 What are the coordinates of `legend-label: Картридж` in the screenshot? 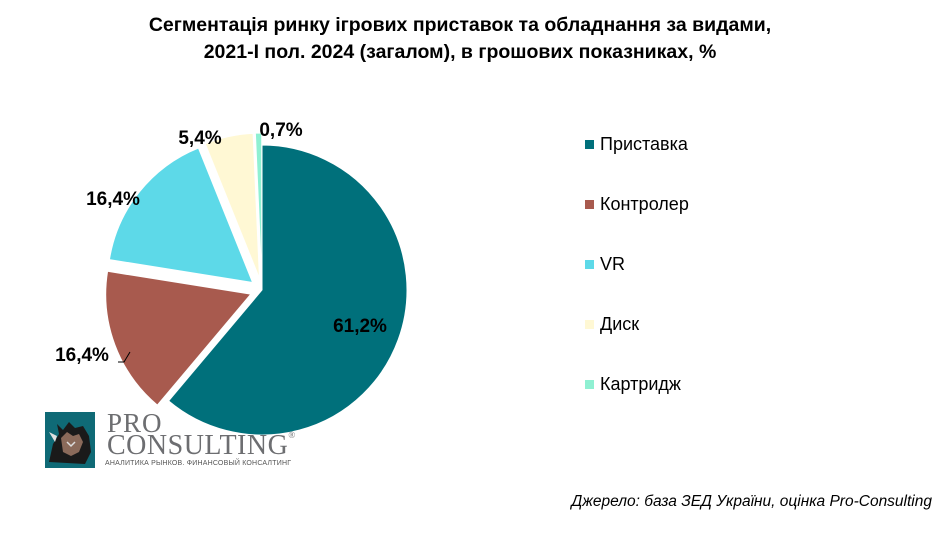 It's located at (640, 384).